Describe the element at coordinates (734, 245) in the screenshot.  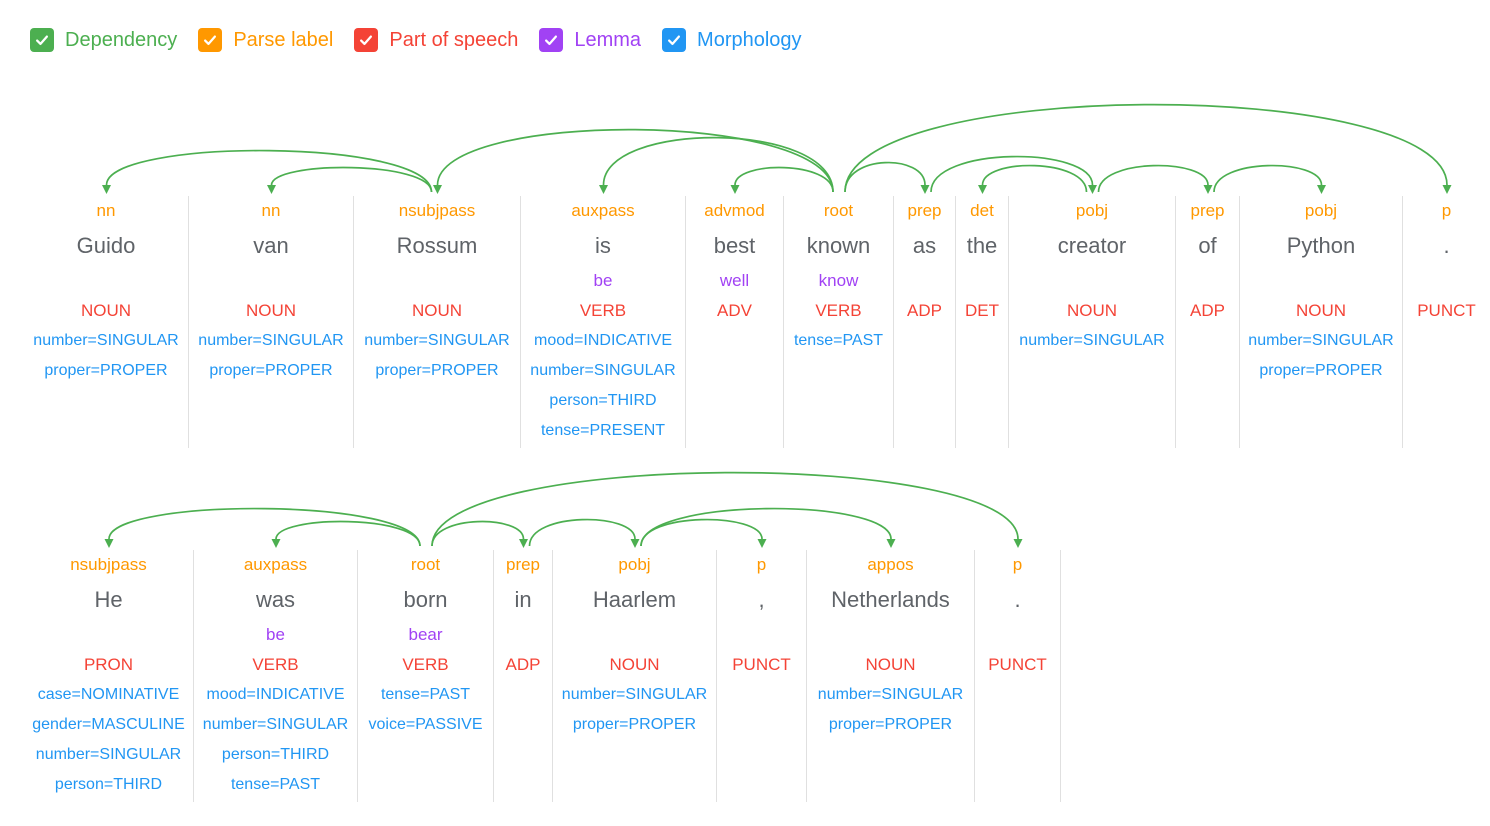
I see `token-word: best` at that location.